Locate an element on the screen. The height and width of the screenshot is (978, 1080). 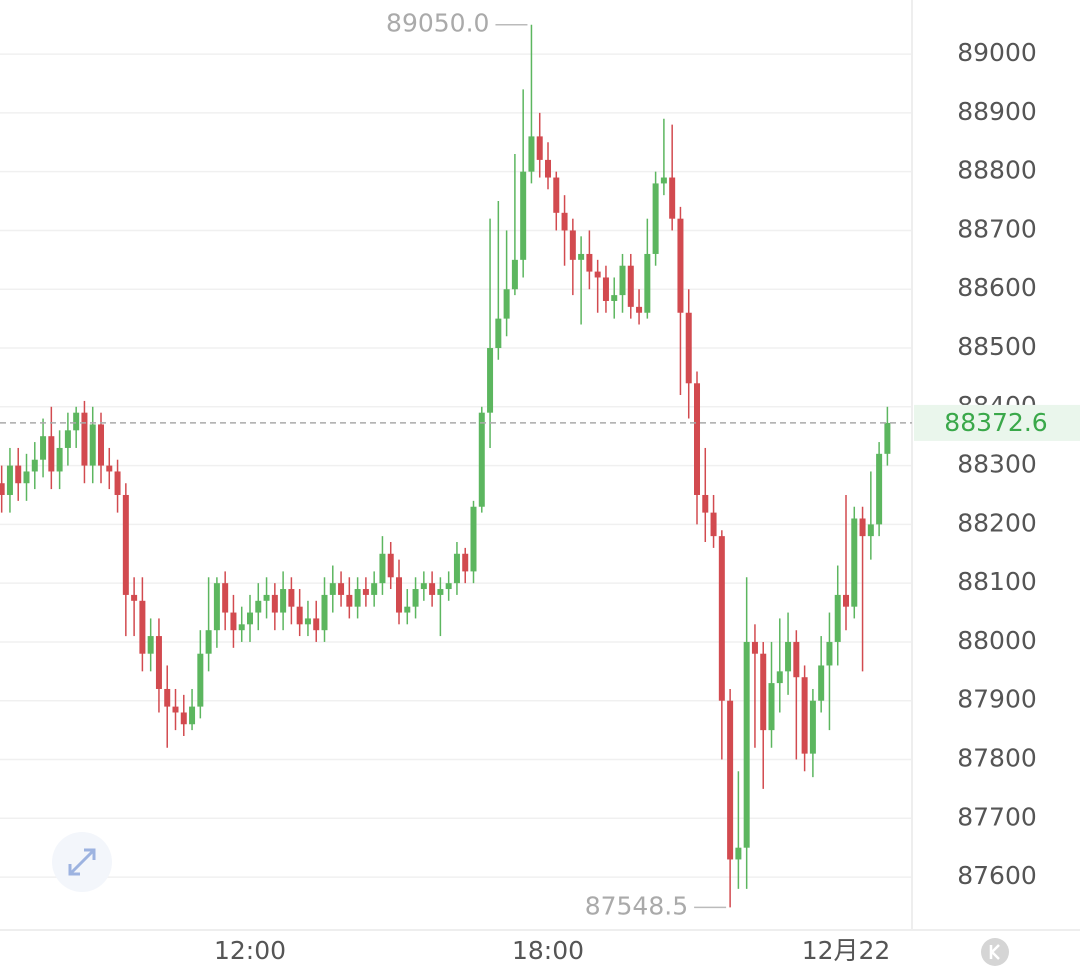
y-tick-label: 88000 is located at coordinates (997, 640).